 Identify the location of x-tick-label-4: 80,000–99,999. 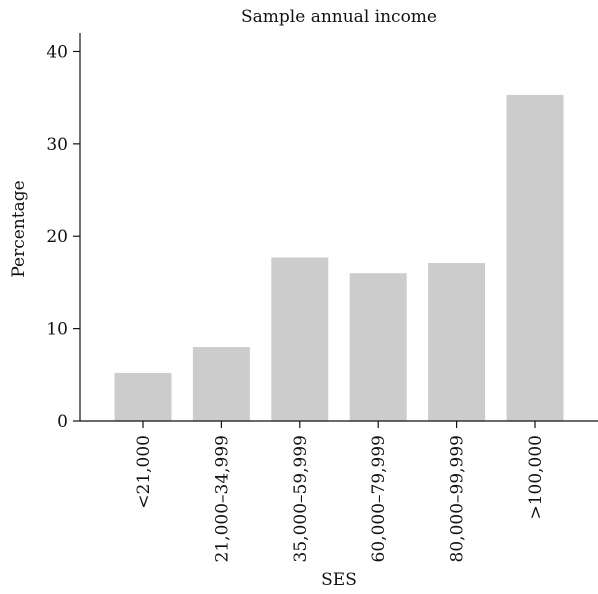
(458, 498).